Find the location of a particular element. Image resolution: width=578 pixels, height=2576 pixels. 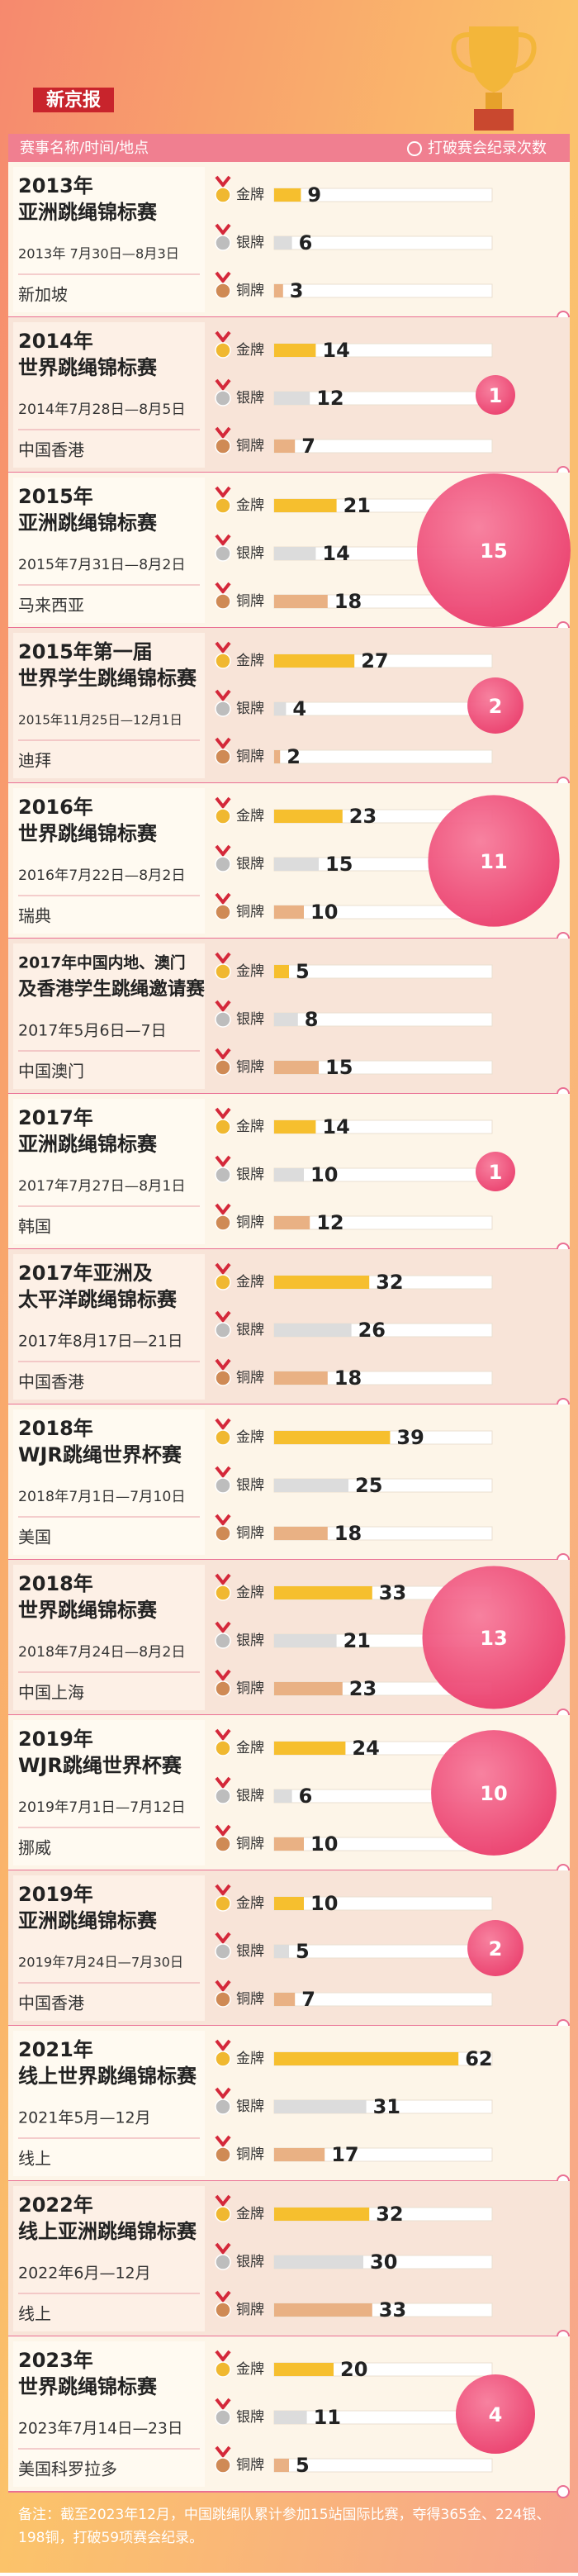

record-count: 2 is located at coordinates (496, 1949).